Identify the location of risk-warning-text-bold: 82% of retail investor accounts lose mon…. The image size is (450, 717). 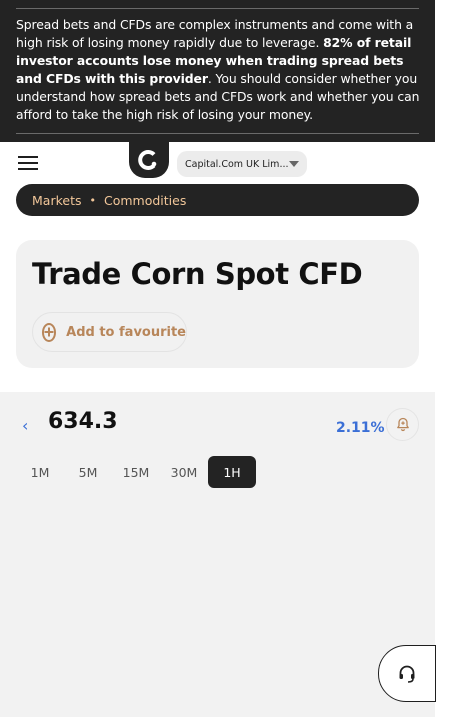
(214, 60).